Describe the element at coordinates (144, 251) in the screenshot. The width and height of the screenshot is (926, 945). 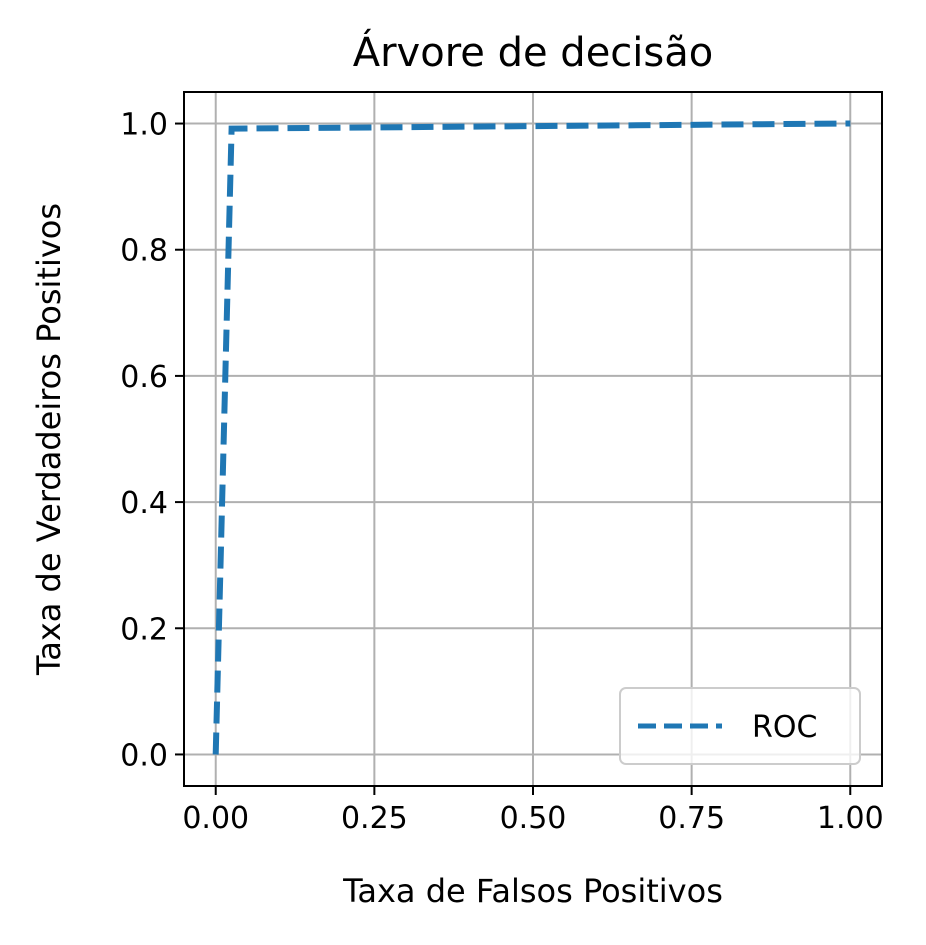
I see `y-tick-label: 0.8` at that location.